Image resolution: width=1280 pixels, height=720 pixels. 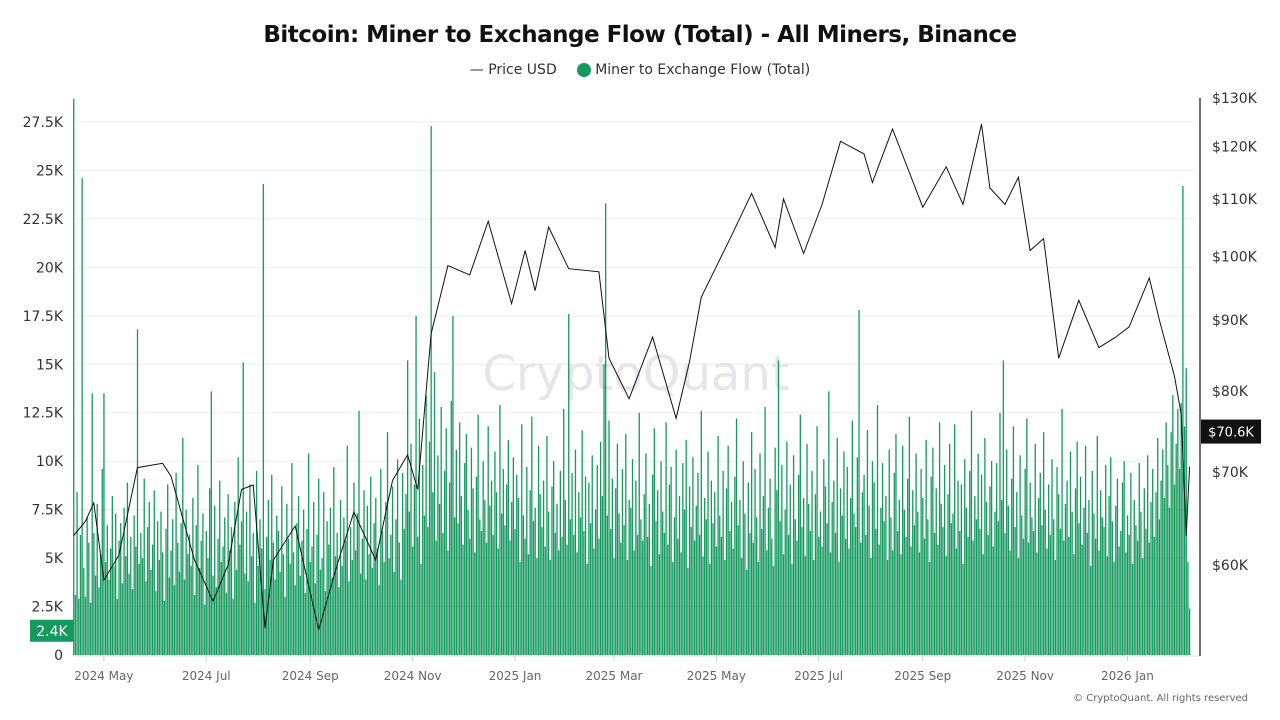 What do you see at coordinates (584, 70) in the screenshot?
I see `legend-flow-dot-icon` at bounding box center [584, 70].